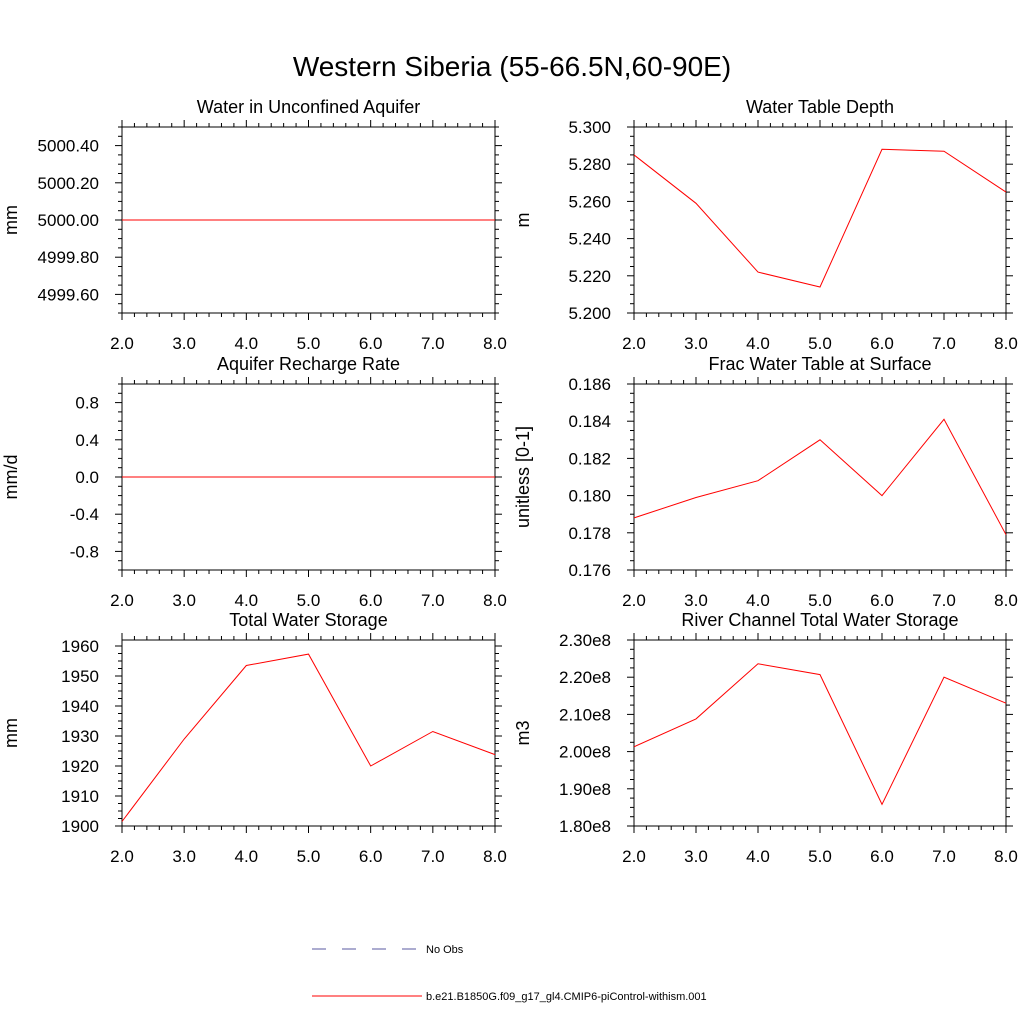 The width and height of the screenshot is (1024, 1029). What do you see at coordinates (585, 640) in the screenshot?
I see `y-tick-label: 2.30e8` at bounding box center [585, 640].